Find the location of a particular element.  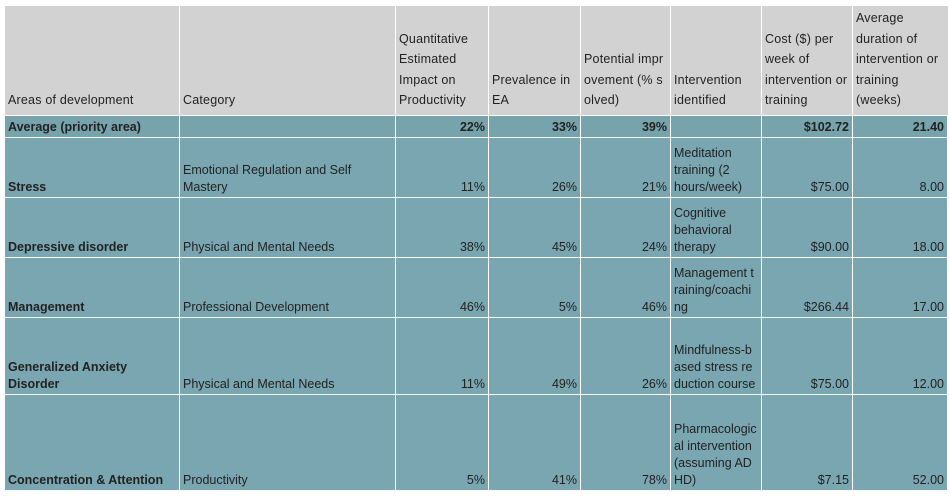

row-area: Stress is located at coordinates (92, 167).